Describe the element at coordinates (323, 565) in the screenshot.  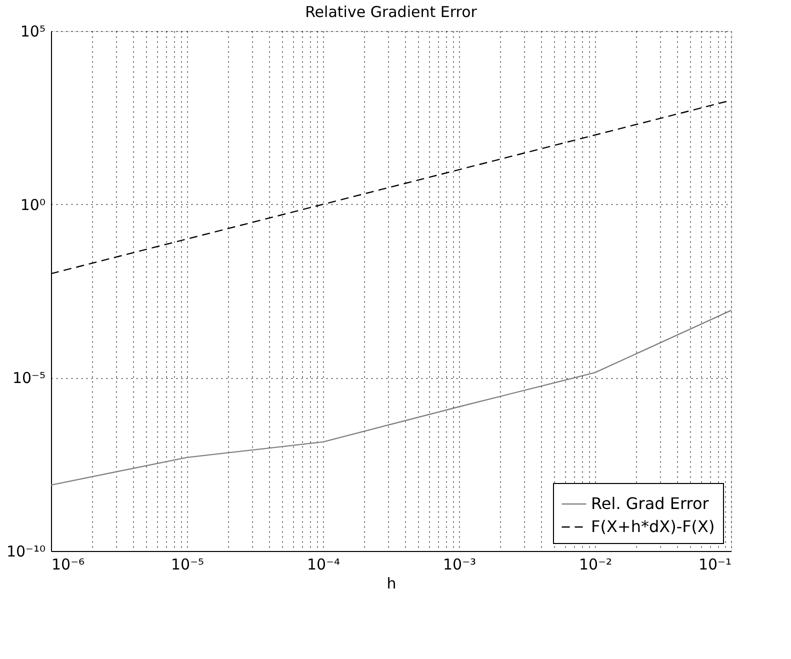
I see `x-tick-label: 10⁻⁴` at that location.